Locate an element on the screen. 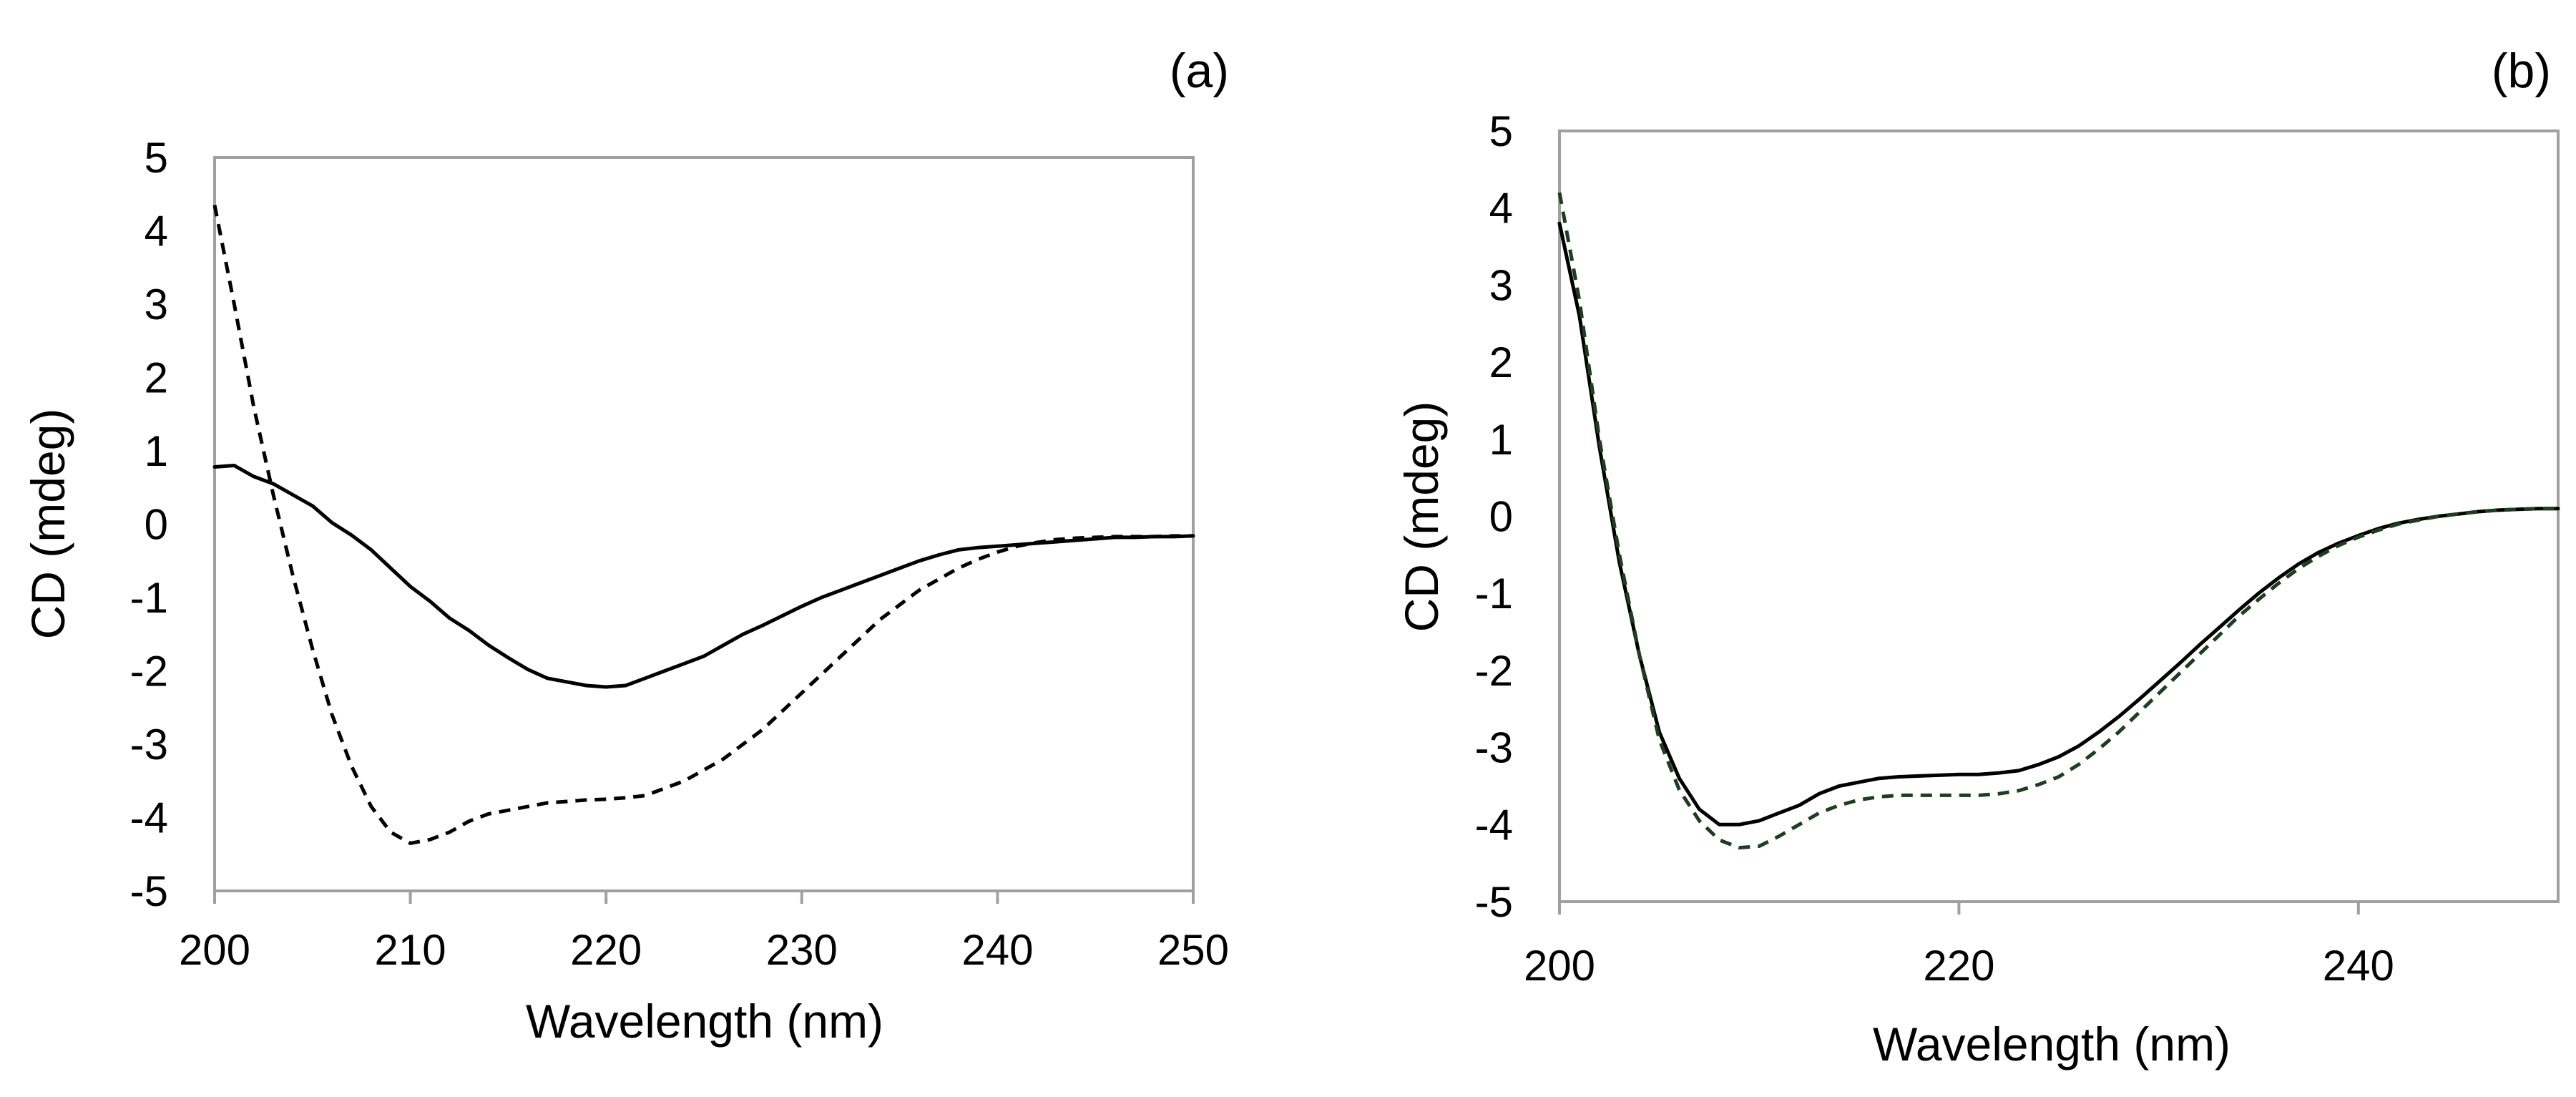 Image resolution: width=2576 pixels, height=1097 pixels. panel-label: (b) is located at coordinates (2521, 71).